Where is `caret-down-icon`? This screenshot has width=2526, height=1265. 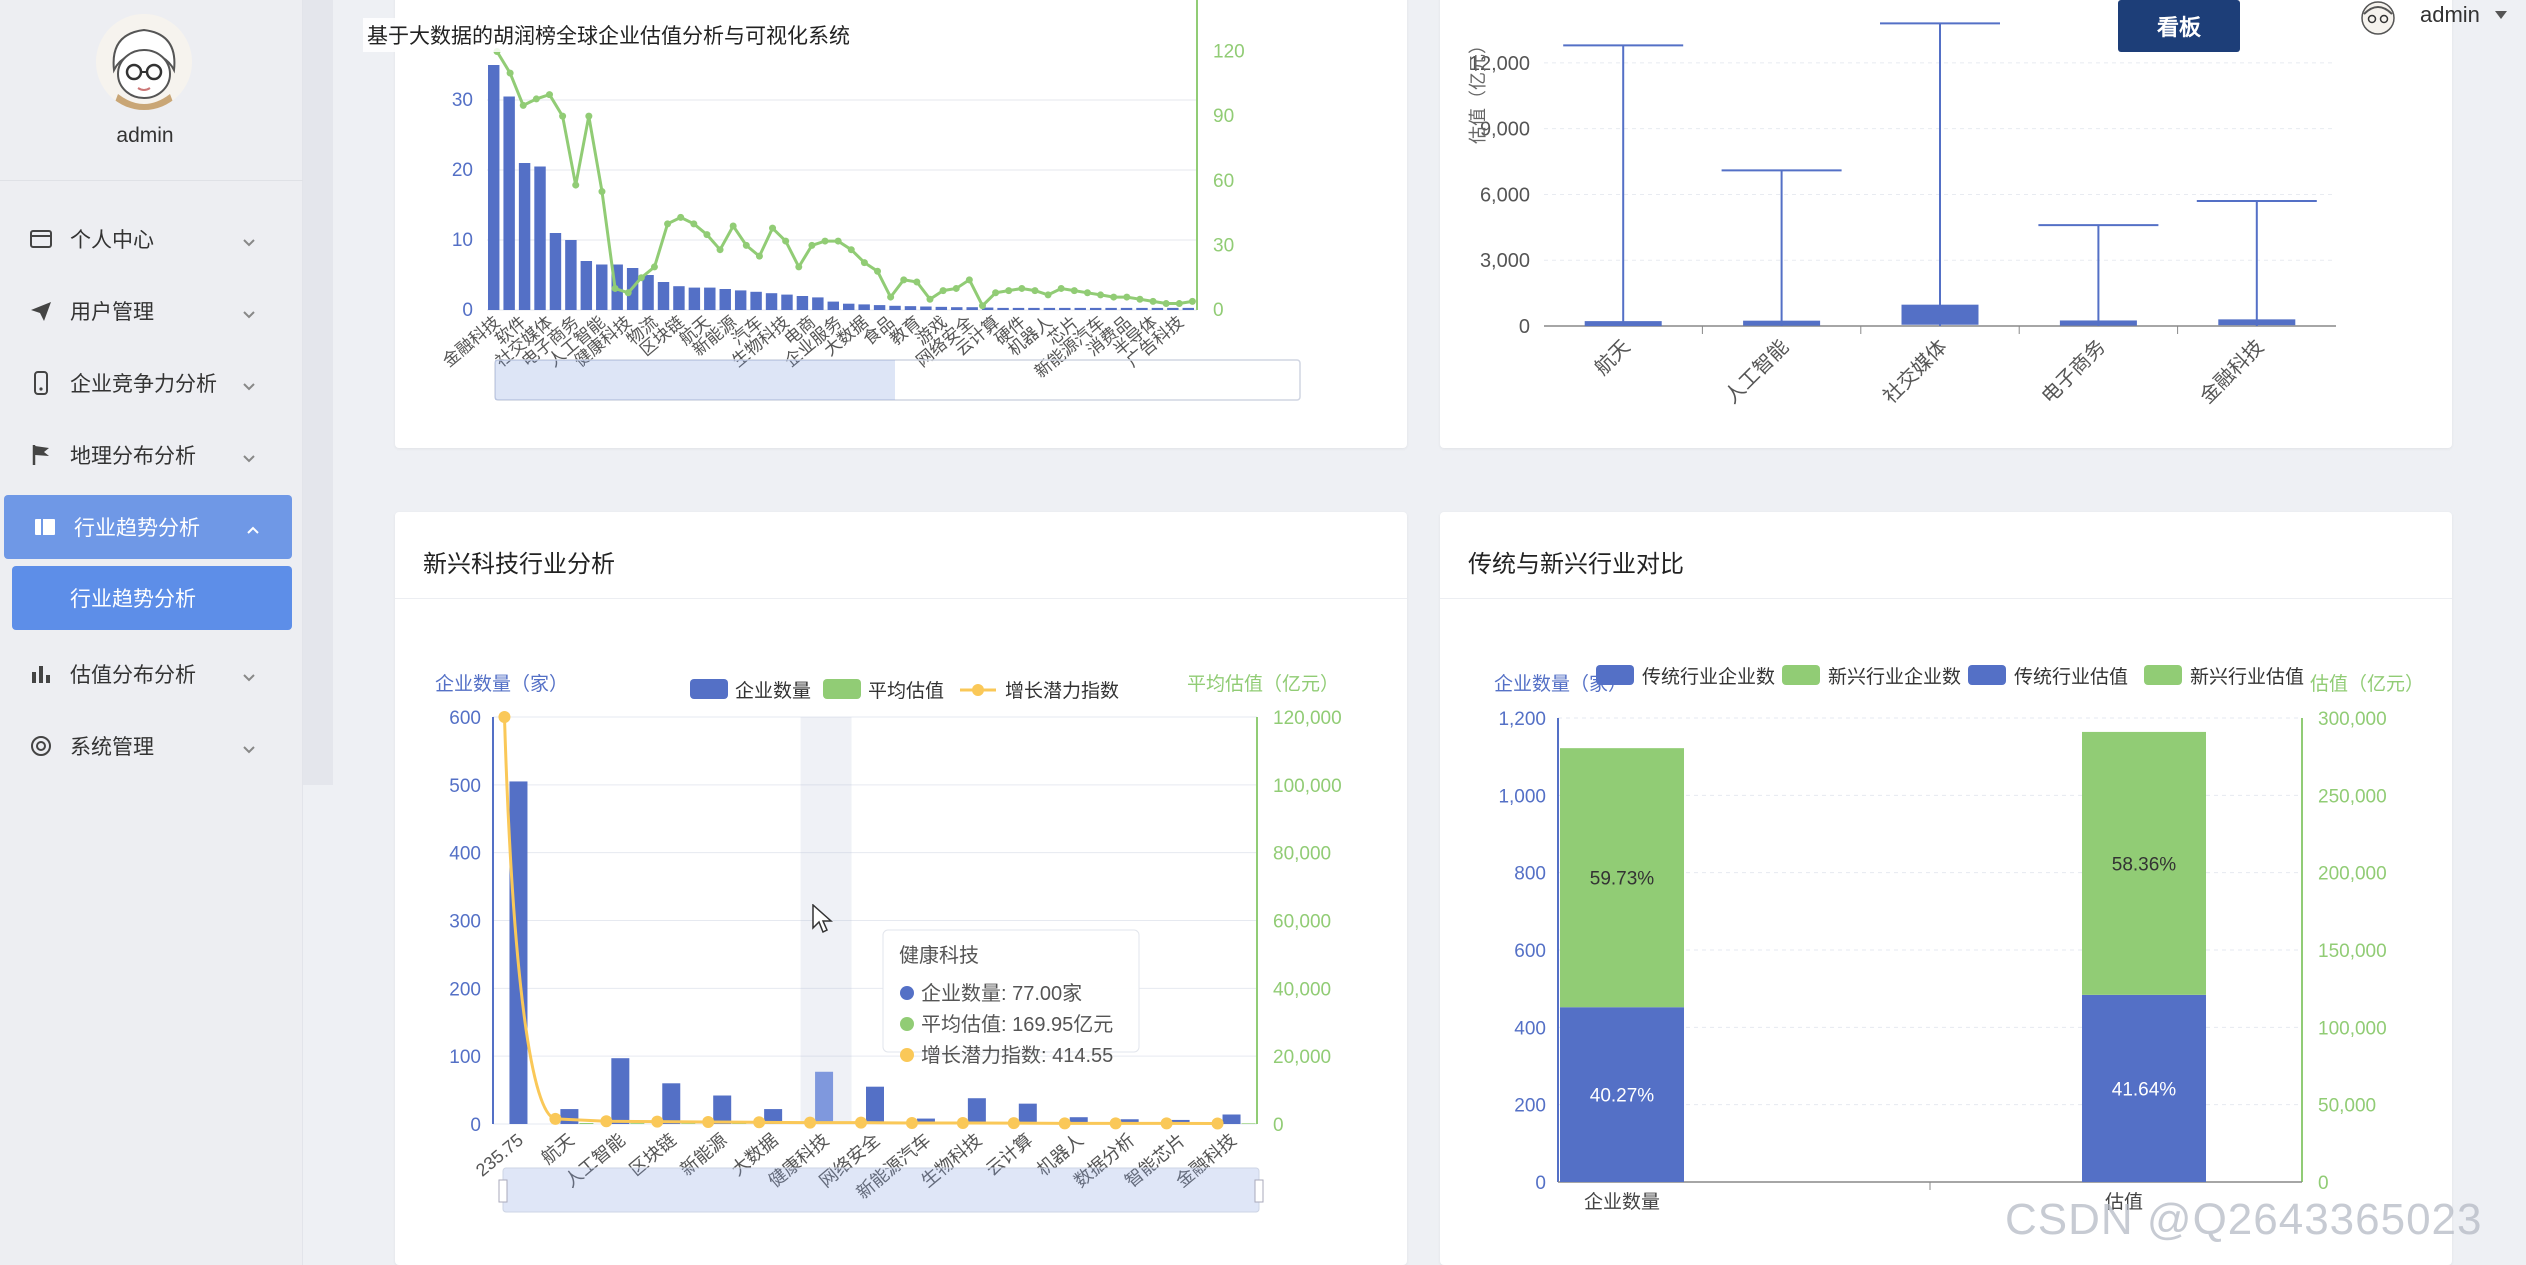
caret-down-icon is located at coordinates (2501, 15).